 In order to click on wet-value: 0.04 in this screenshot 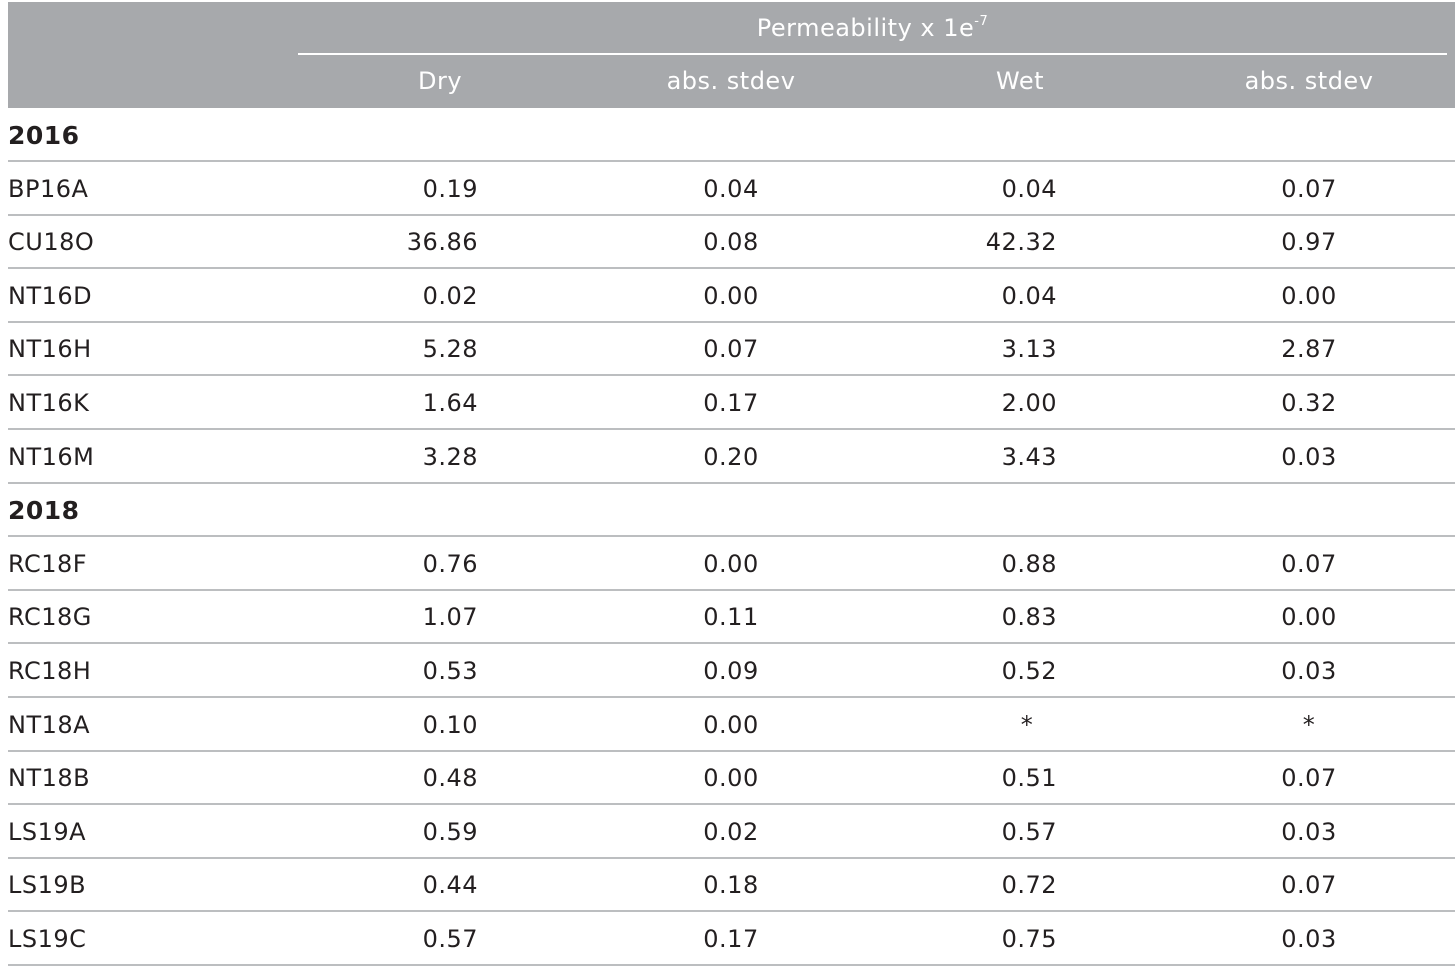, I will do `click(1029, 295)`.